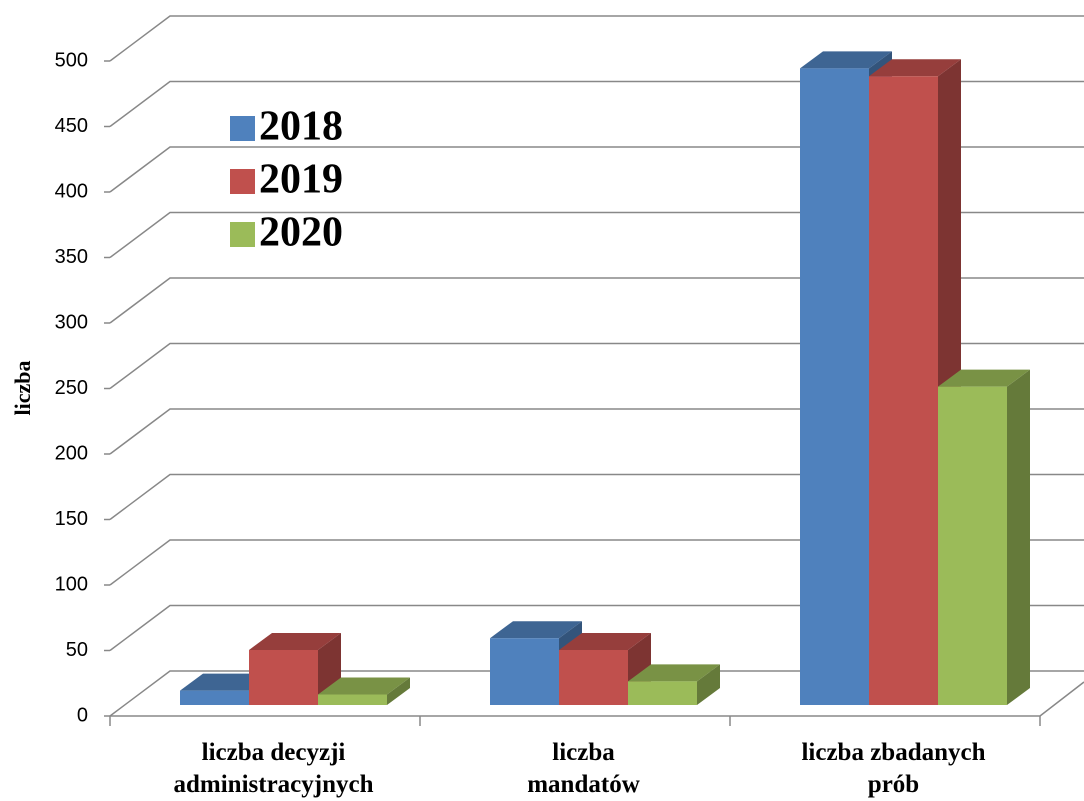 This screenshot has height=801, width=1084. Describe the element at coordinates (71, 322) in the screenshot. I see `y-tick-label: 300` at that location.